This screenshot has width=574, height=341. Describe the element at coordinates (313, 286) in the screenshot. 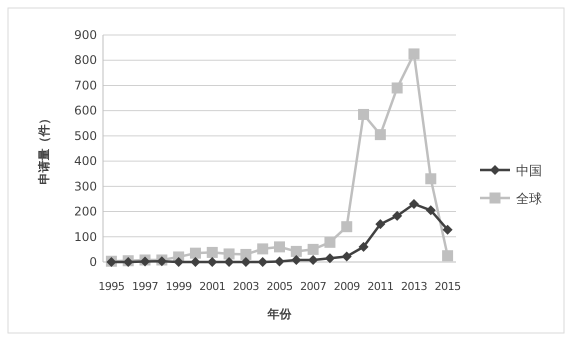

I see `x-tick-label: 2007` at that location.